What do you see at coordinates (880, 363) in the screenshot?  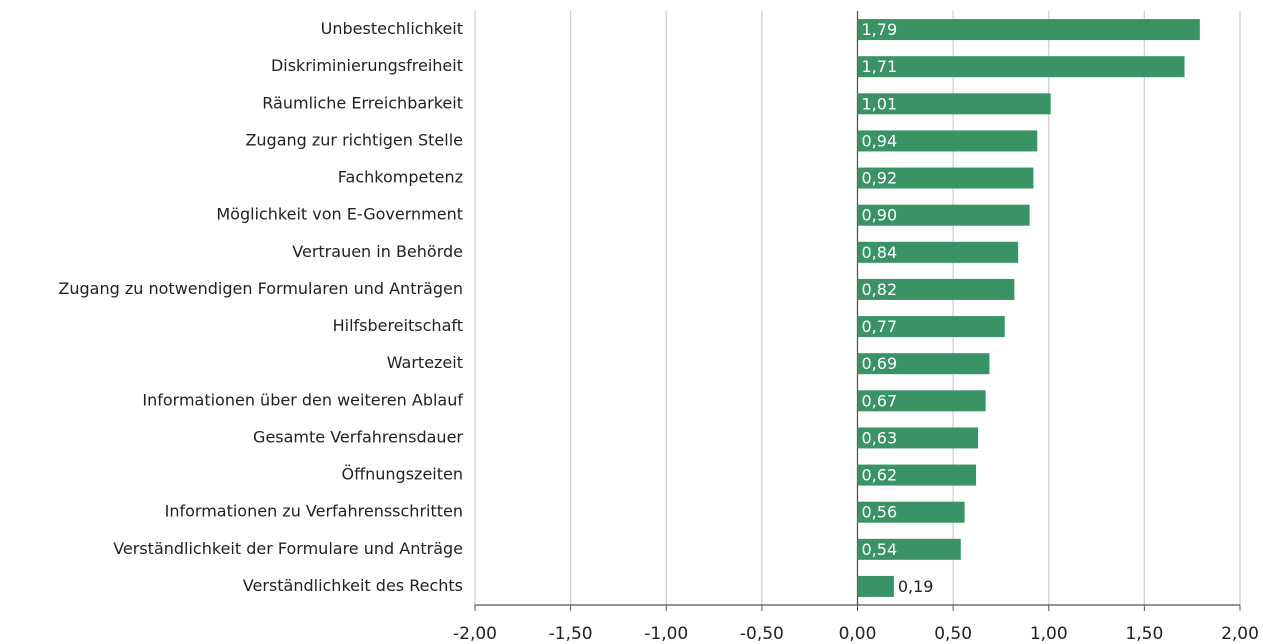 I see `value-label: 0,69` at bounding box center [880, 363].